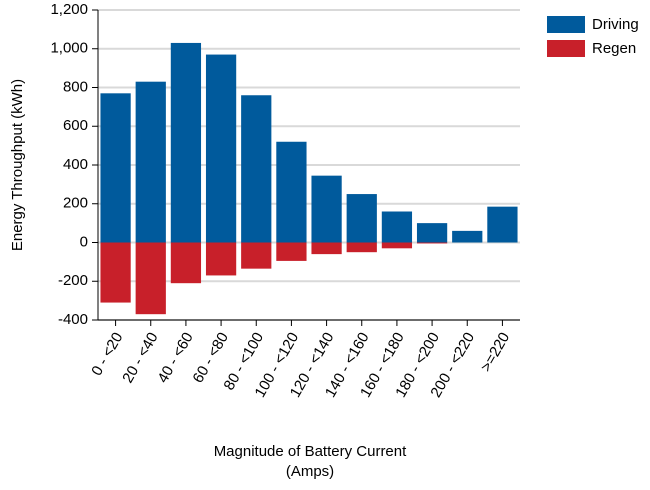 The image size is (650, 490). What do you see at coordinates (75, 86) in the screenshot?
I see `y-tick-label: 800` at bounding box center [75, 86].